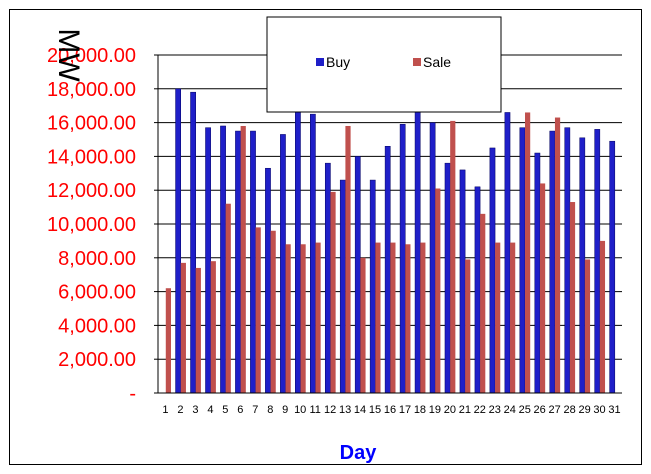  What do you see at coordinates (614, 410) in the screenshot?
I see `x-tick-label: 31` at bounding box center [614, 410].